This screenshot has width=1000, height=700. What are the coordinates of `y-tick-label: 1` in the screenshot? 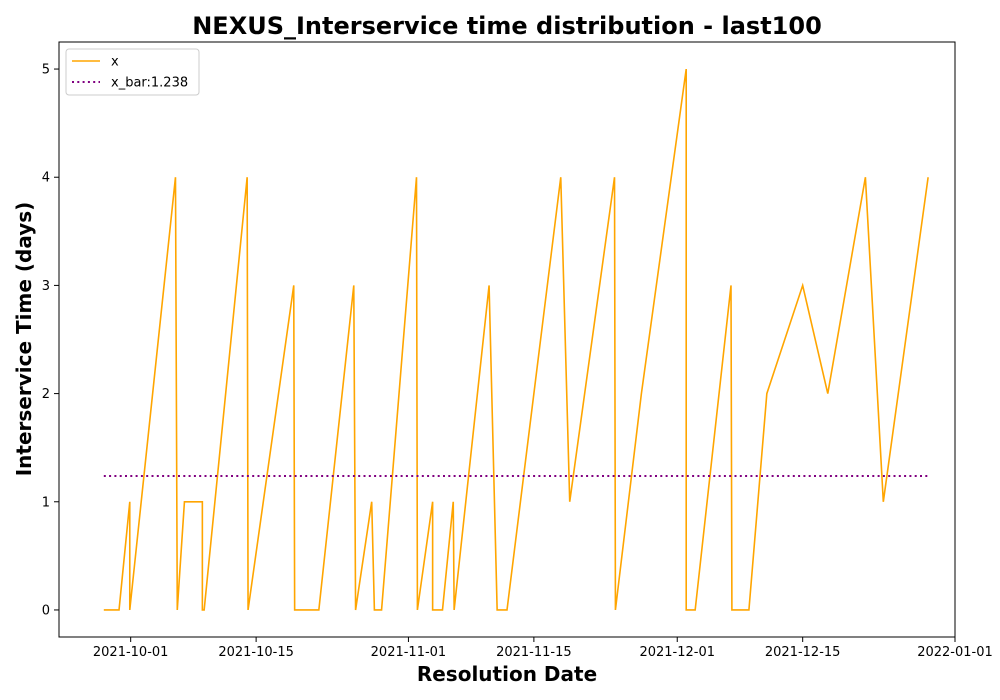 It's located at (46, 502).